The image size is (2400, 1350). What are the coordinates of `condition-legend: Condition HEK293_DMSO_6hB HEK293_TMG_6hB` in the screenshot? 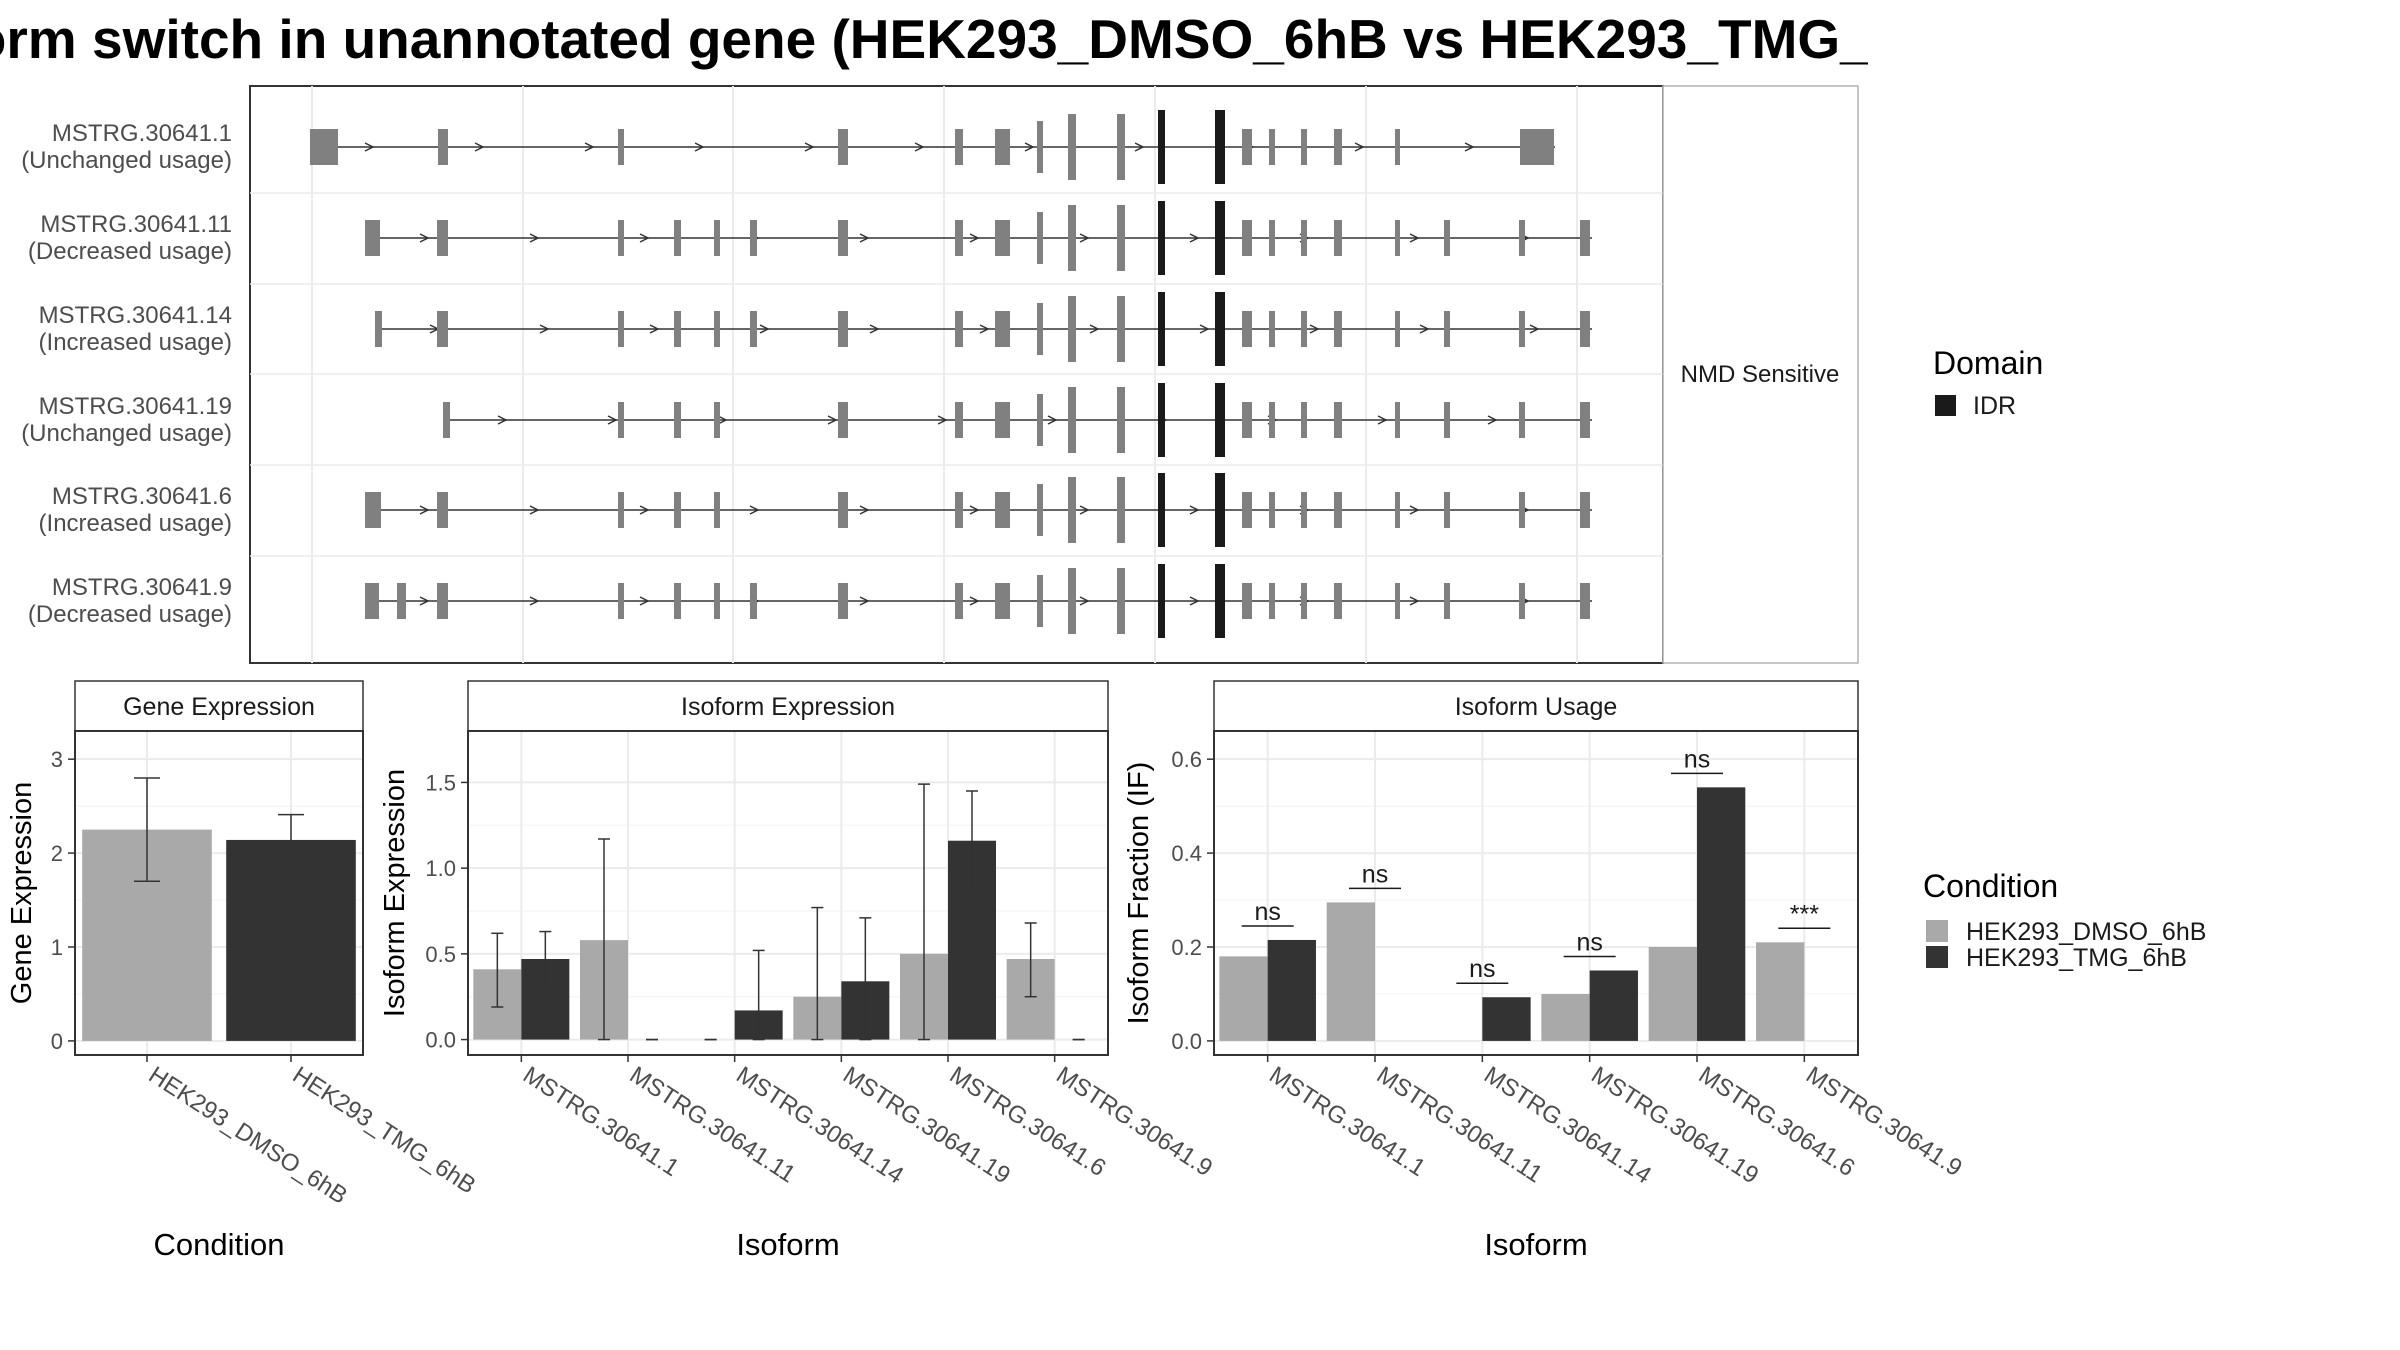 It's located at (2064, 920).